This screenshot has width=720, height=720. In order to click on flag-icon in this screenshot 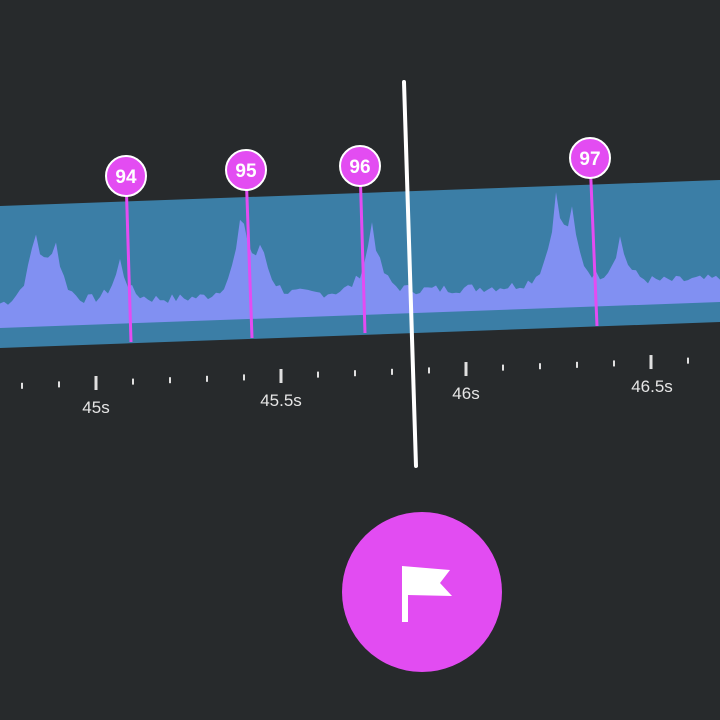, I will do `click(427, 594)`.